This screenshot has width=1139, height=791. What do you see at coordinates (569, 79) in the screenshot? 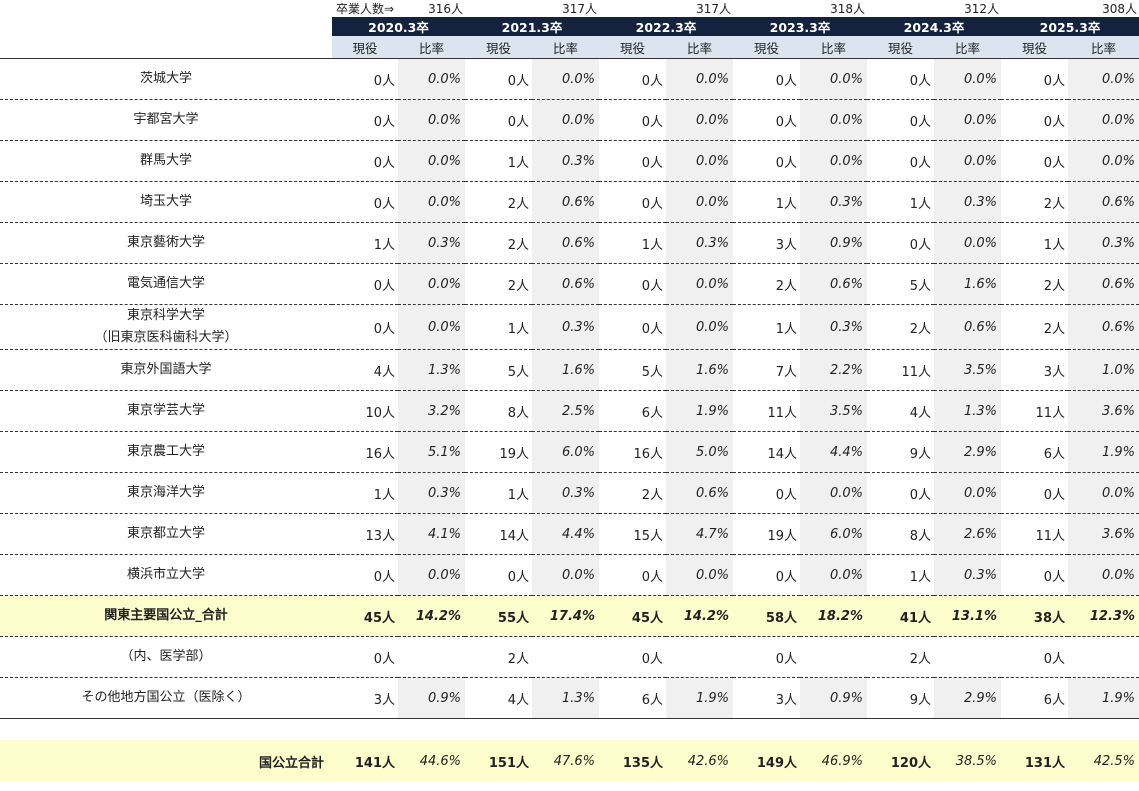
I see `table-row: 茨城大学 0人 0.0% 0人 0.0% 0人 0.0% 0人 0.0% 0人 0.0% 0人 0.0%` at bounding box center [569, 79].